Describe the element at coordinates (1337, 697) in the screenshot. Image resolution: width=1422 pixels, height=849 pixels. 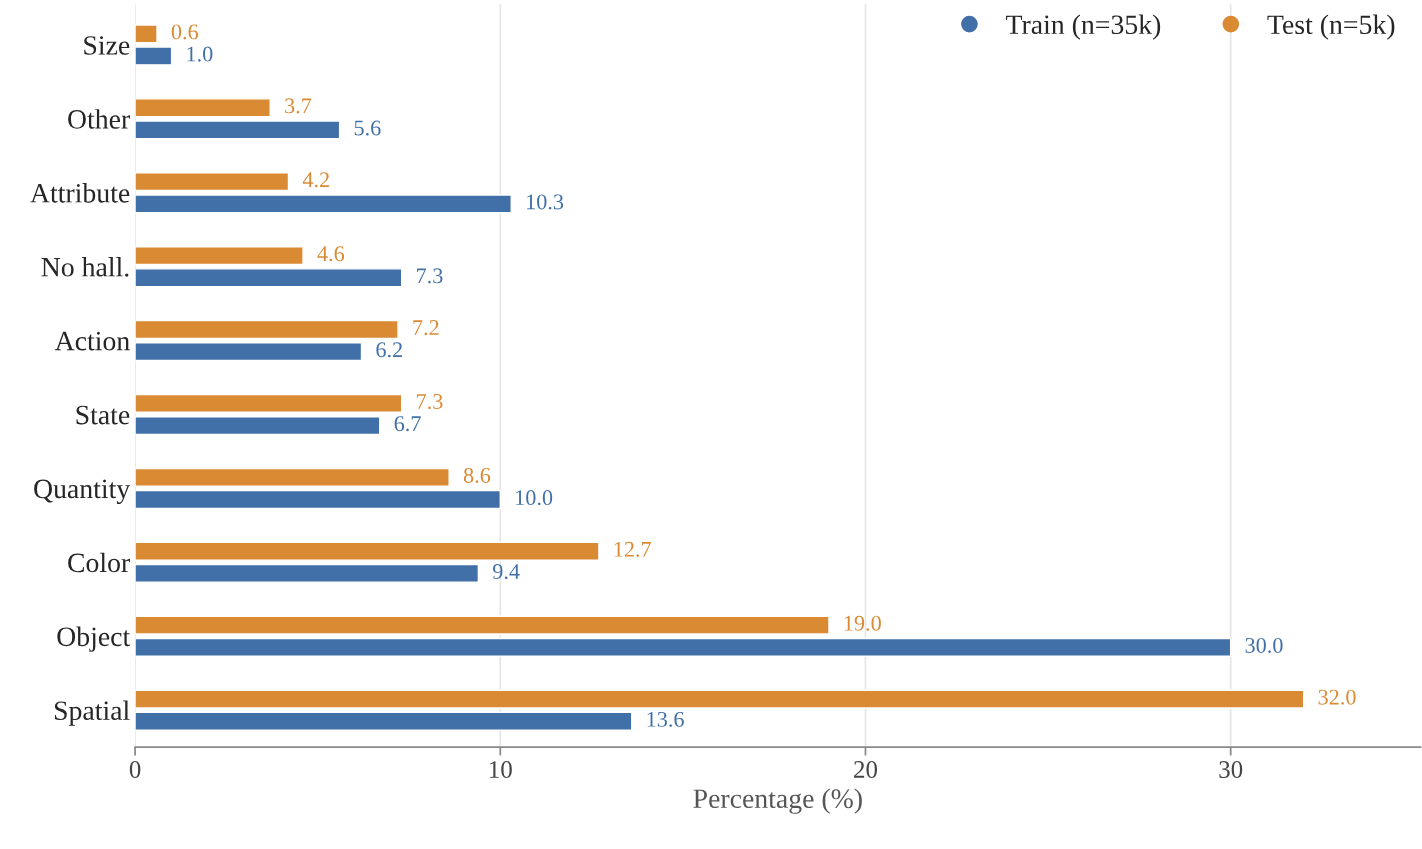
I see `data-label: 32.0` at that location.